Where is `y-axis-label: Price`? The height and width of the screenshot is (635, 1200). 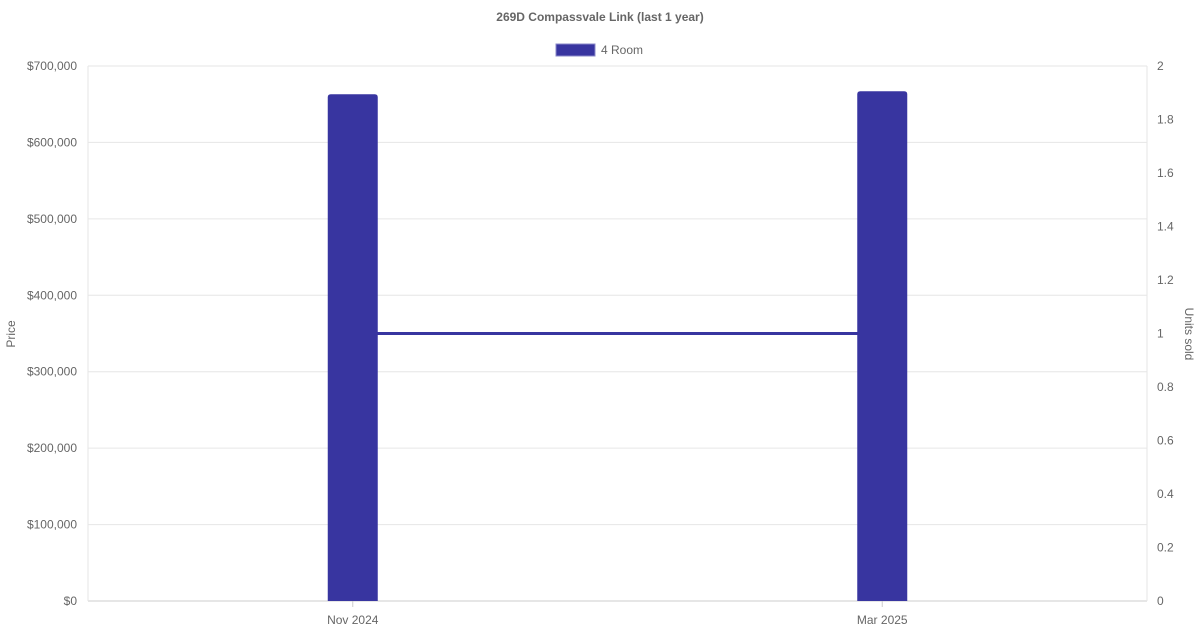 y-axis-label: Price is located at coordinates (11, 334).